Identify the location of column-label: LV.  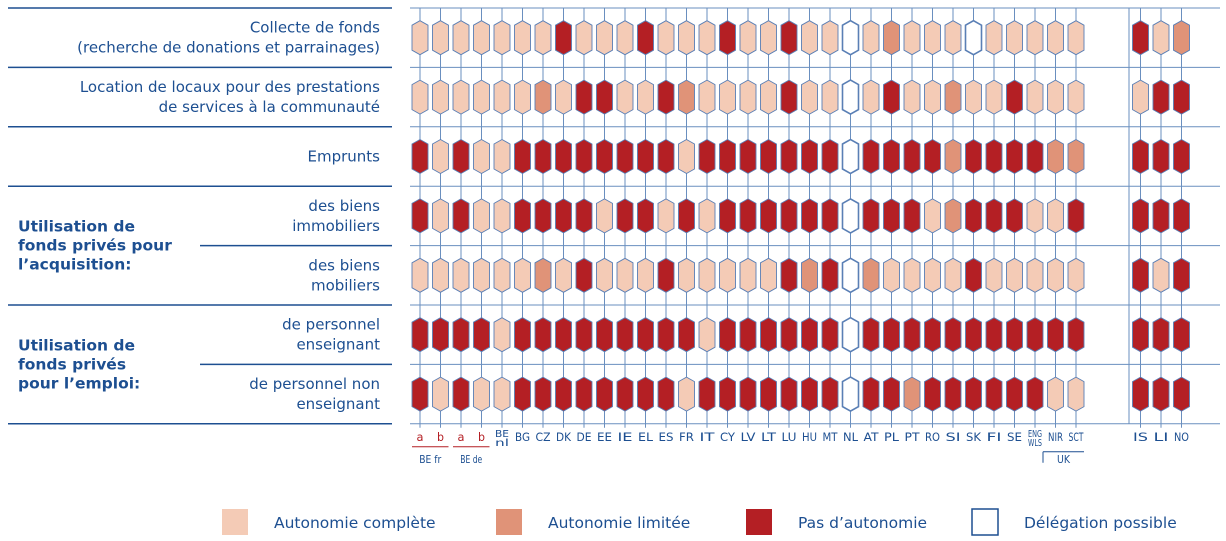
(748, 437).